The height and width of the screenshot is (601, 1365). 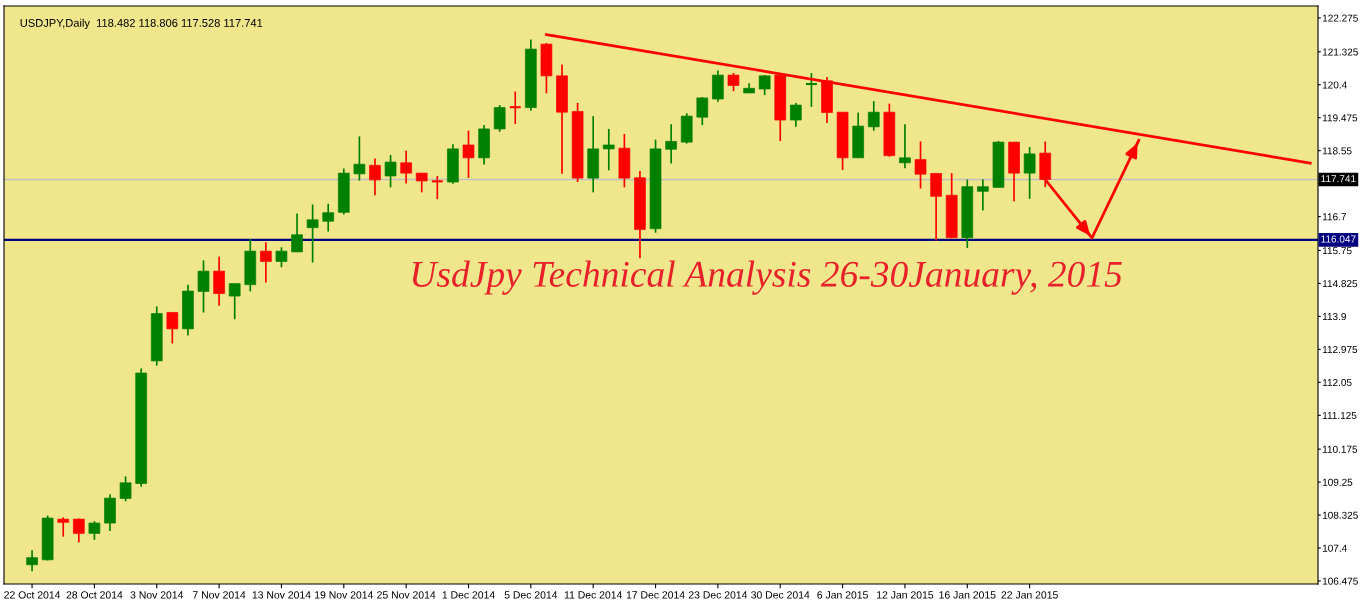 I want to click on y-tick-label: 121.325, so click(x=1340, y=52).